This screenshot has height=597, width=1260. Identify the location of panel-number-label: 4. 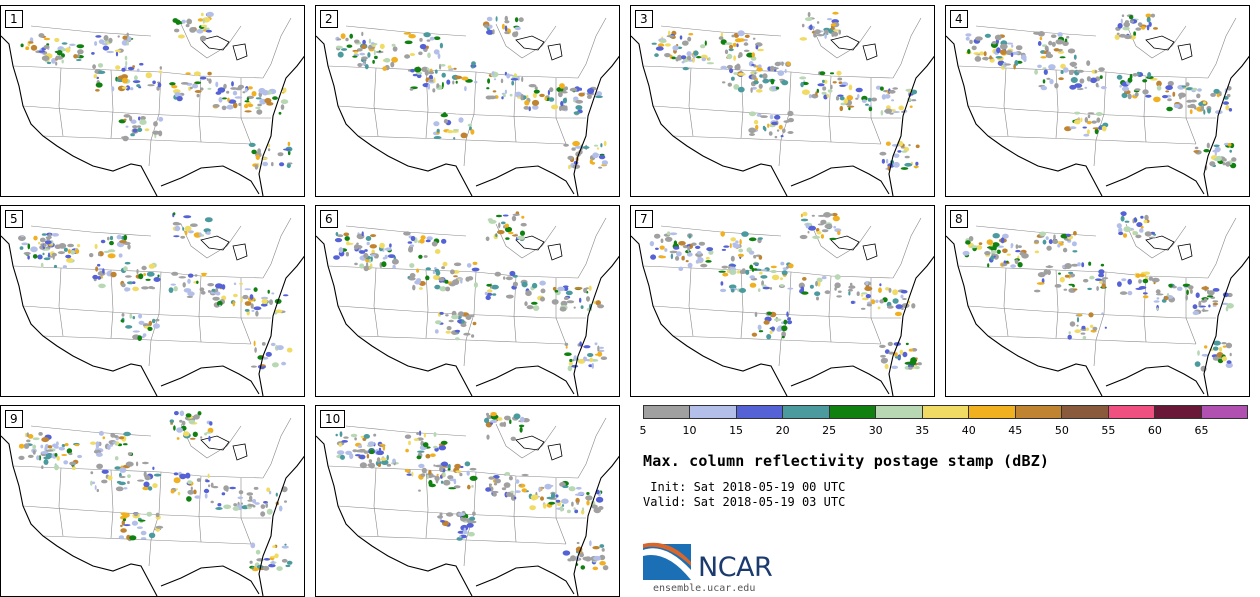
(959, 19).